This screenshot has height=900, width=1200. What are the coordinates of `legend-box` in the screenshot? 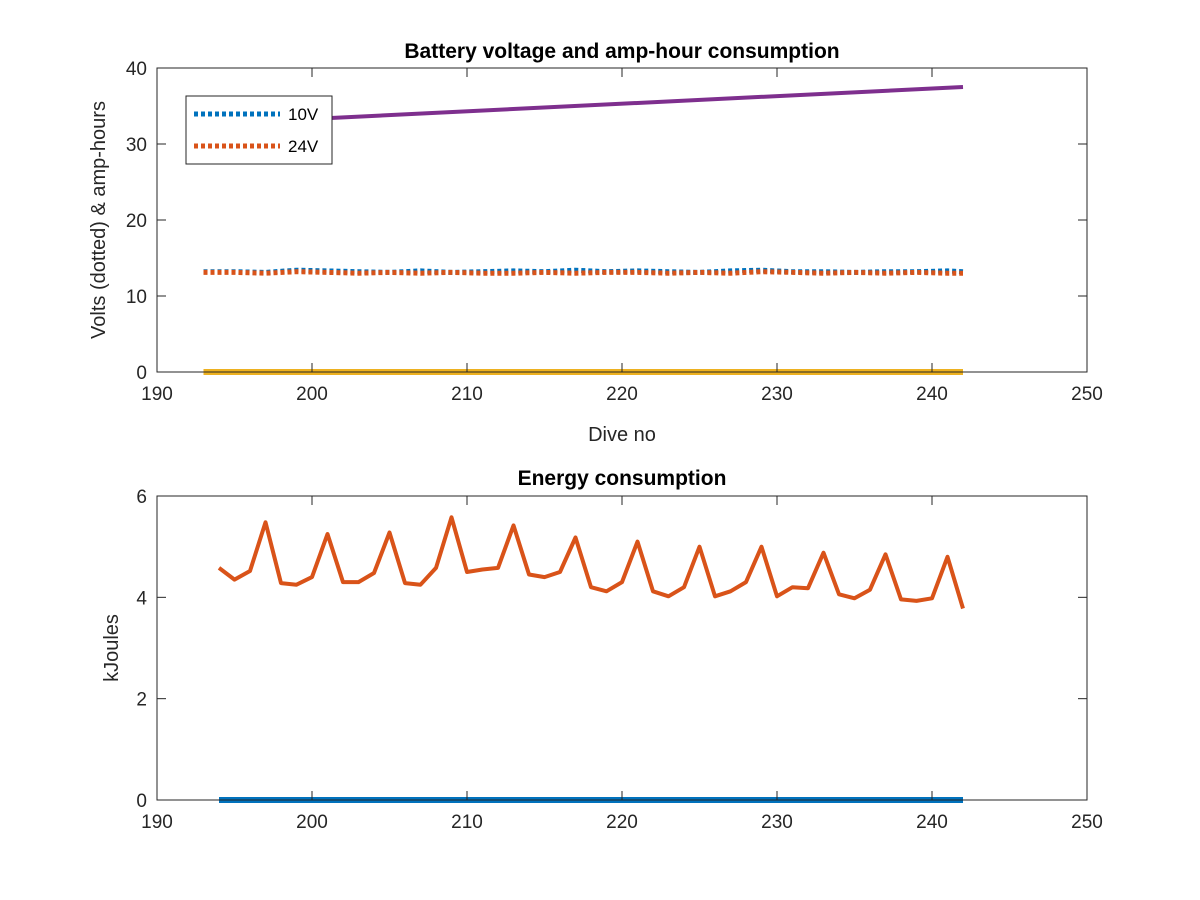 It's located at (259, 130).